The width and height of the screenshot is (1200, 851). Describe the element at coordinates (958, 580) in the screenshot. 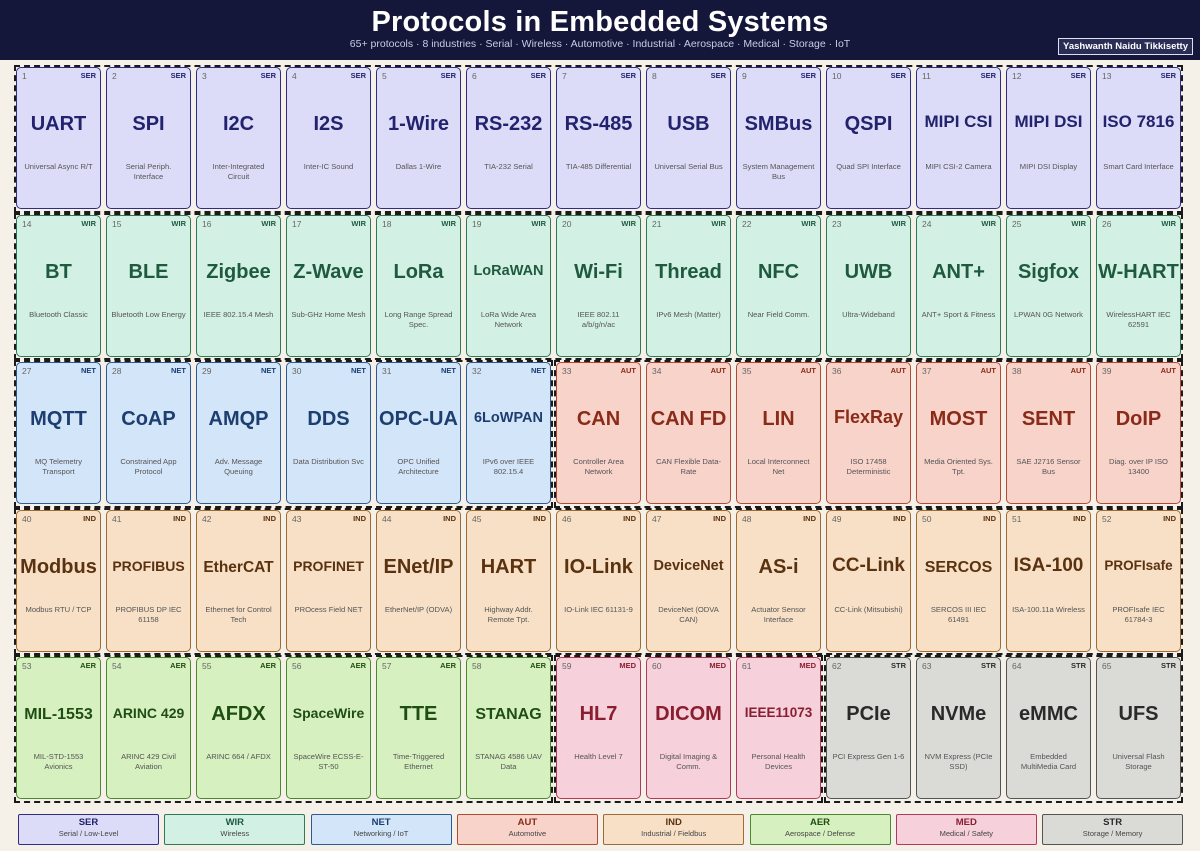

I see `protocol-card-sercos: 50 IND SERCOS SERCOS III IEC 61491` at that location.